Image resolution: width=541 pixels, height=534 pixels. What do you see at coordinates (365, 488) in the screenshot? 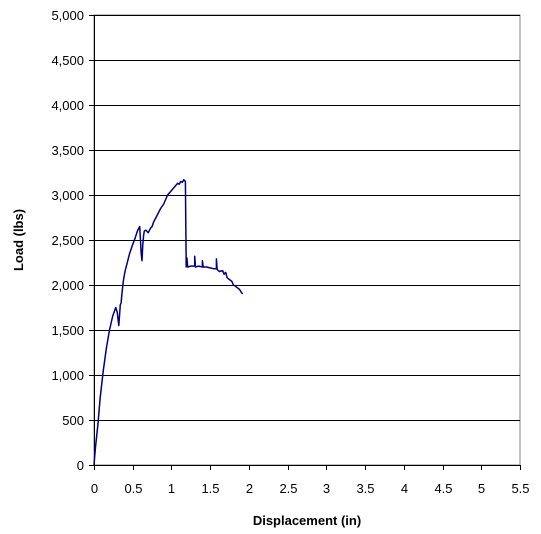
I see `x-tick-label: 3.5` at bounding box center [365, 488].